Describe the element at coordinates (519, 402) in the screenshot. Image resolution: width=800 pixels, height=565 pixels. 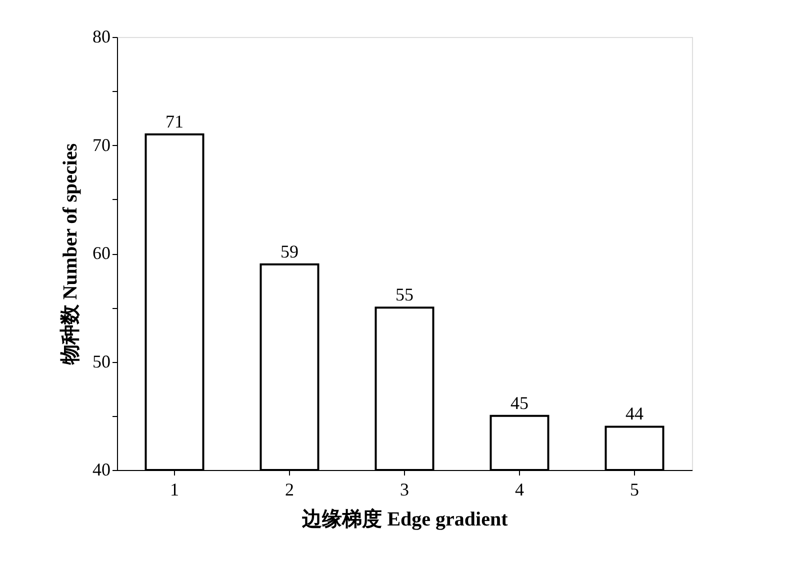
I see `data-label: 45` at that location.